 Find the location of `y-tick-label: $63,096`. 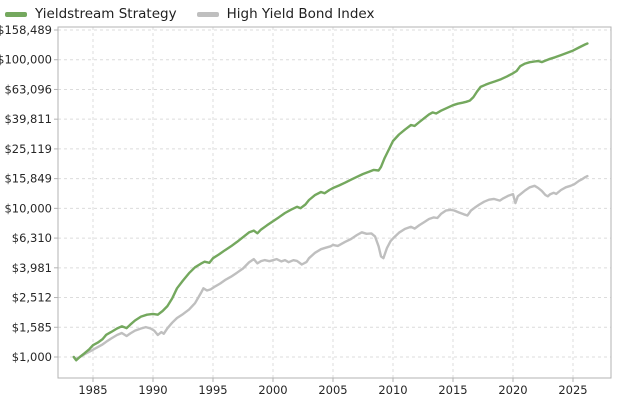

y-tick-label: $63,096 is located at coordinates (28, 89).